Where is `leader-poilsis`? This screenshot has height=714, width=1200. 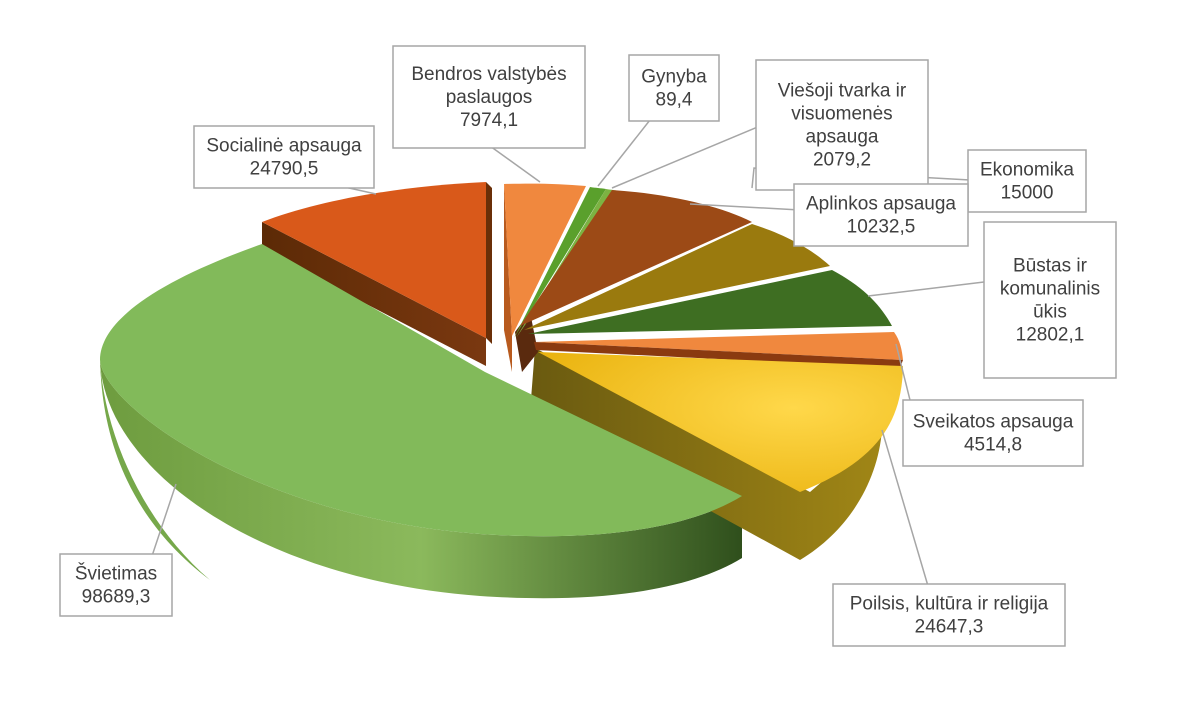
leader-poilsis is located at coordinates (905, 508).